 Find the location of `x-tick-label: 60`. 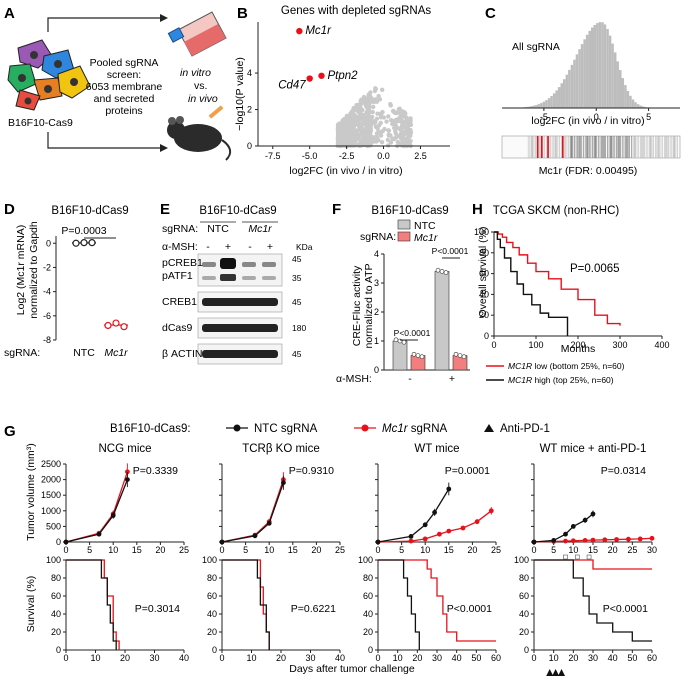

x-tick-label: 60 is located at coordinates (496, 658).